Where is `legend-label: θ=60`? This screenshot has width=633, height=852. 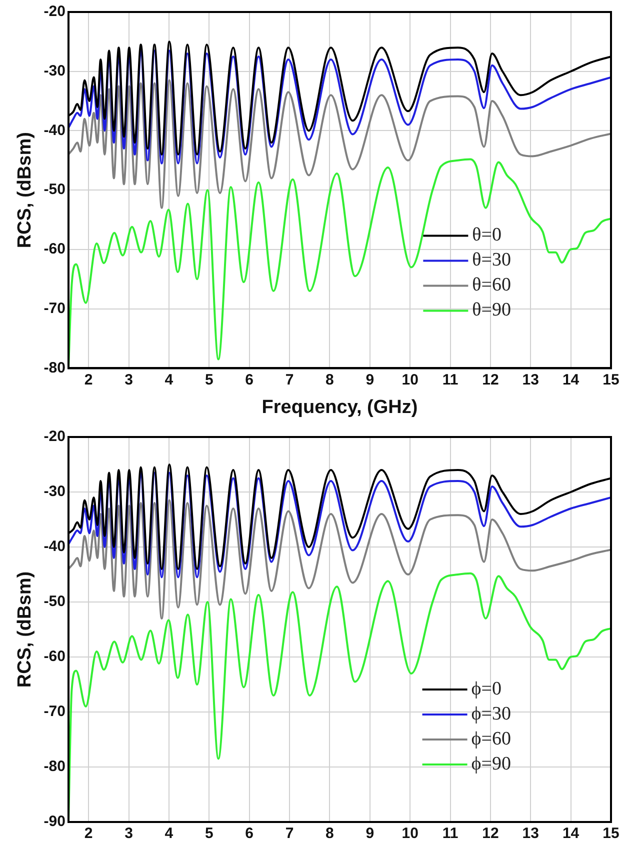 legend-label: θ=60 is located at coordinates (492, 285).